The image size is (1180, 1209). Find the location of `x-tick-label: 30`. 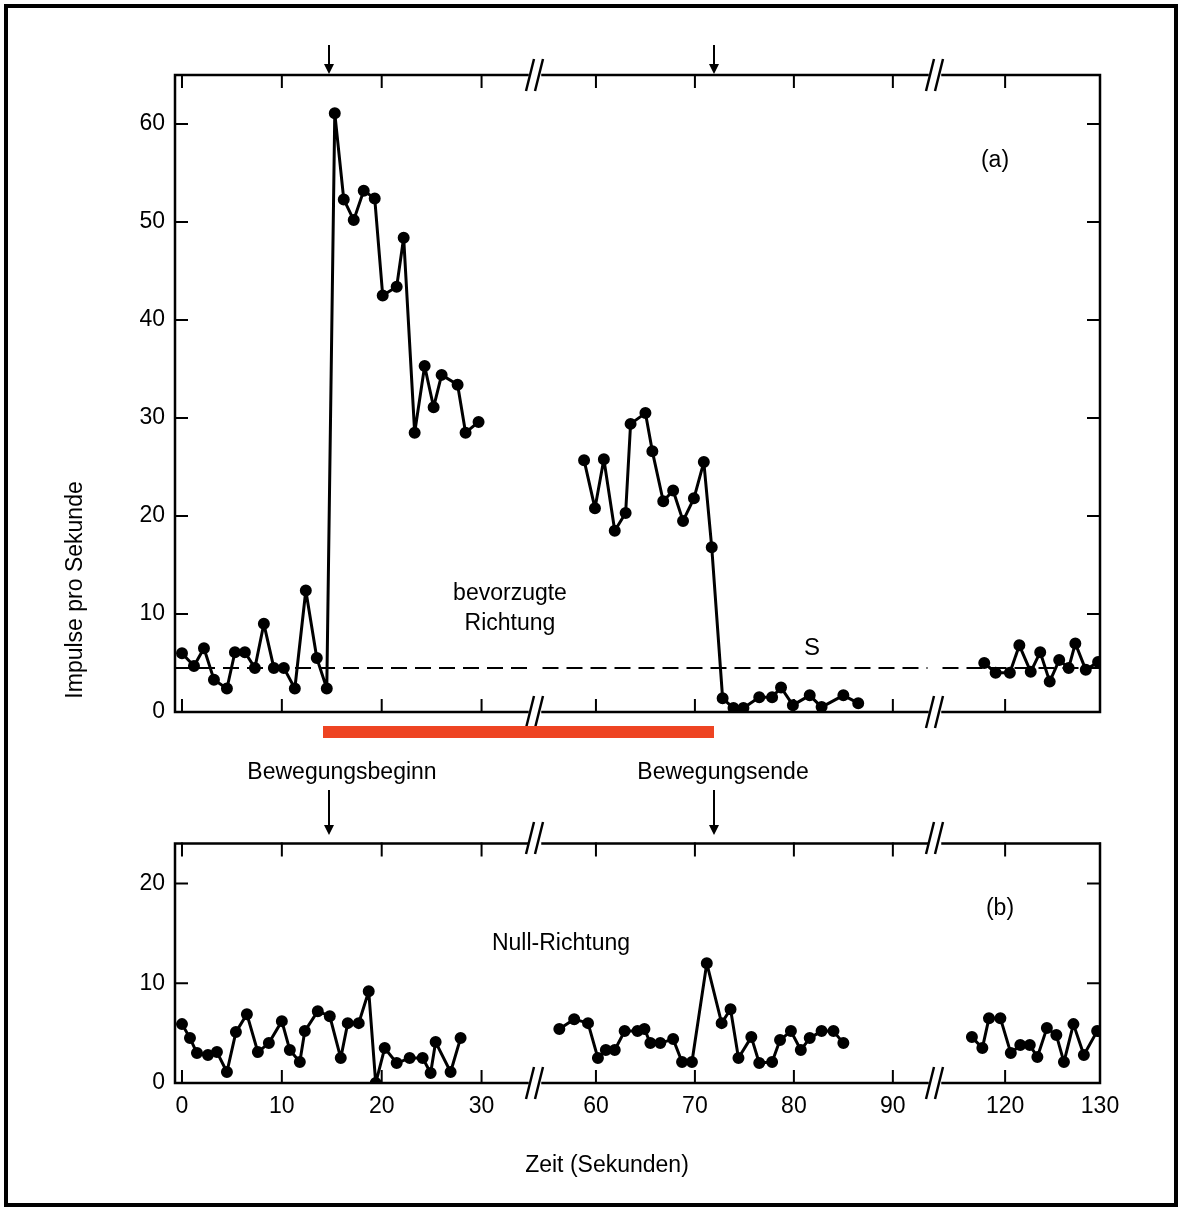

x-tick-label: 30 is located at coordinates (481, 1105).